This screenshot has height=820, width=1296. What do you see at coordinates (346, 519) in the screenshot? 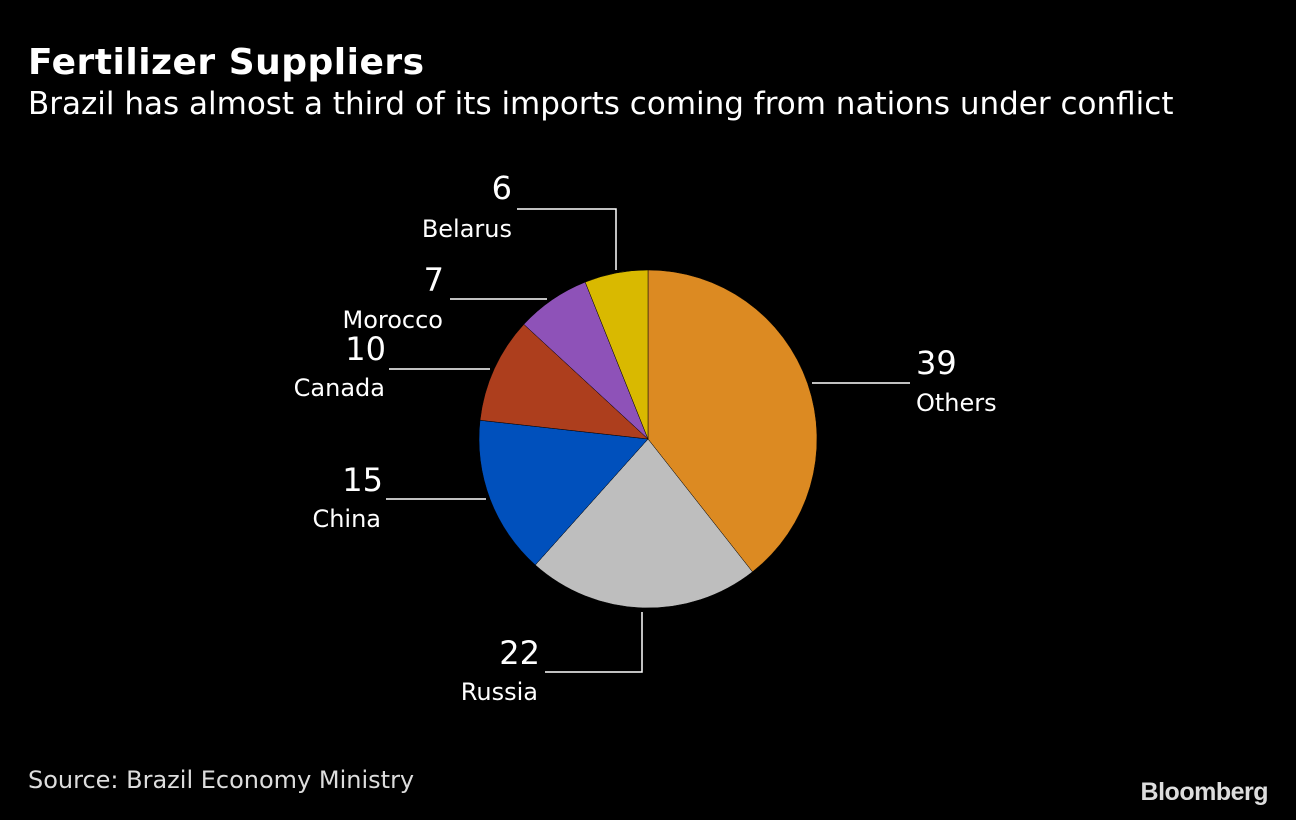
I see `data-label-name-china: China` at bounding box center [346, 519].